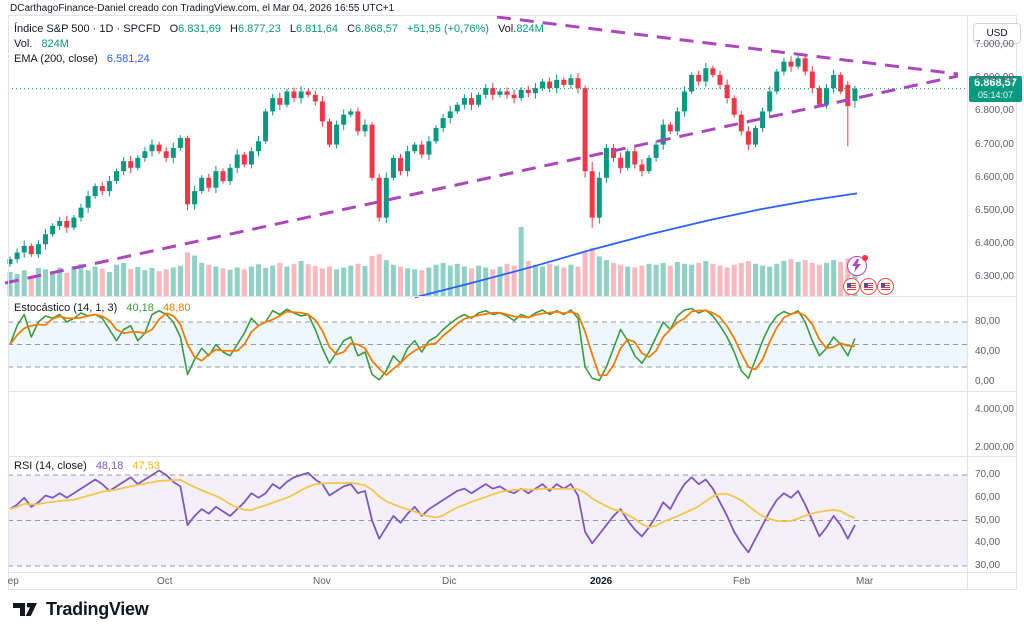 The height and width of the screenshot is (639, 1024). Describe the element at coordinates (317, 29) in the screenshot. I see `low-value: 6.811,64` at that location.